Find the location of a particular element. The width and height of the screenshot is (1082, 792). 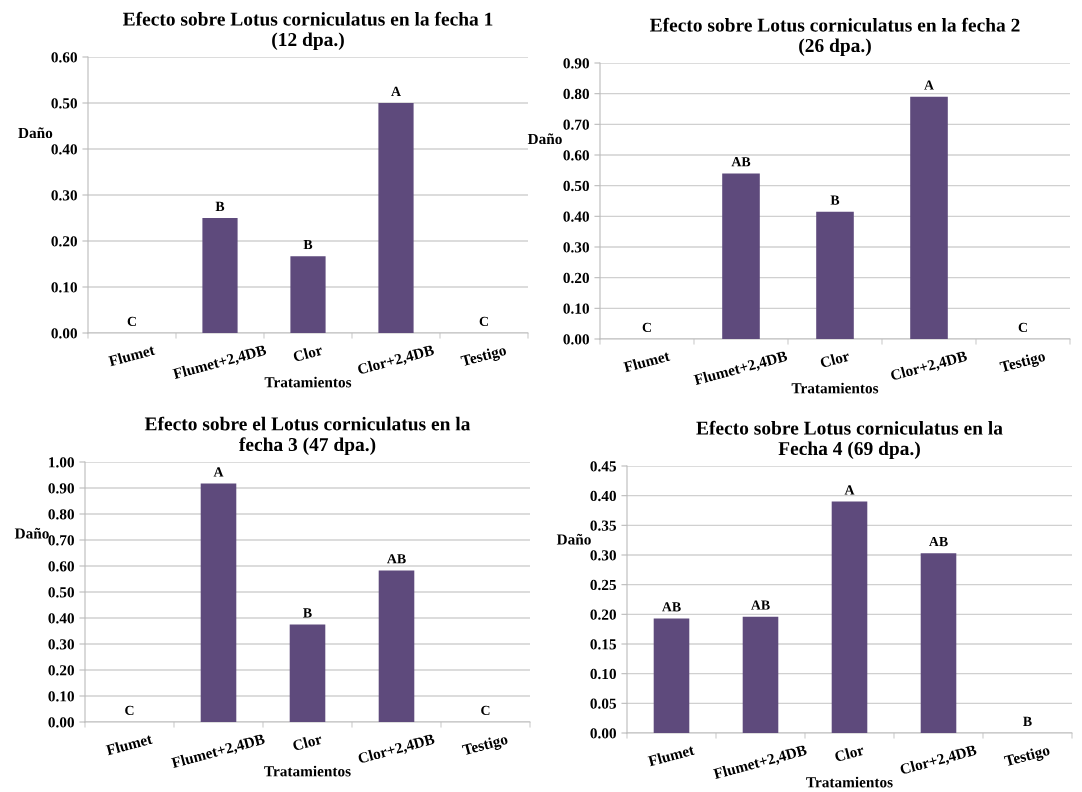

chart-title: Efecto sobre Lotus corniculatus en la fecha 2 (26 dpa.) is located at coordinates (834, 37).